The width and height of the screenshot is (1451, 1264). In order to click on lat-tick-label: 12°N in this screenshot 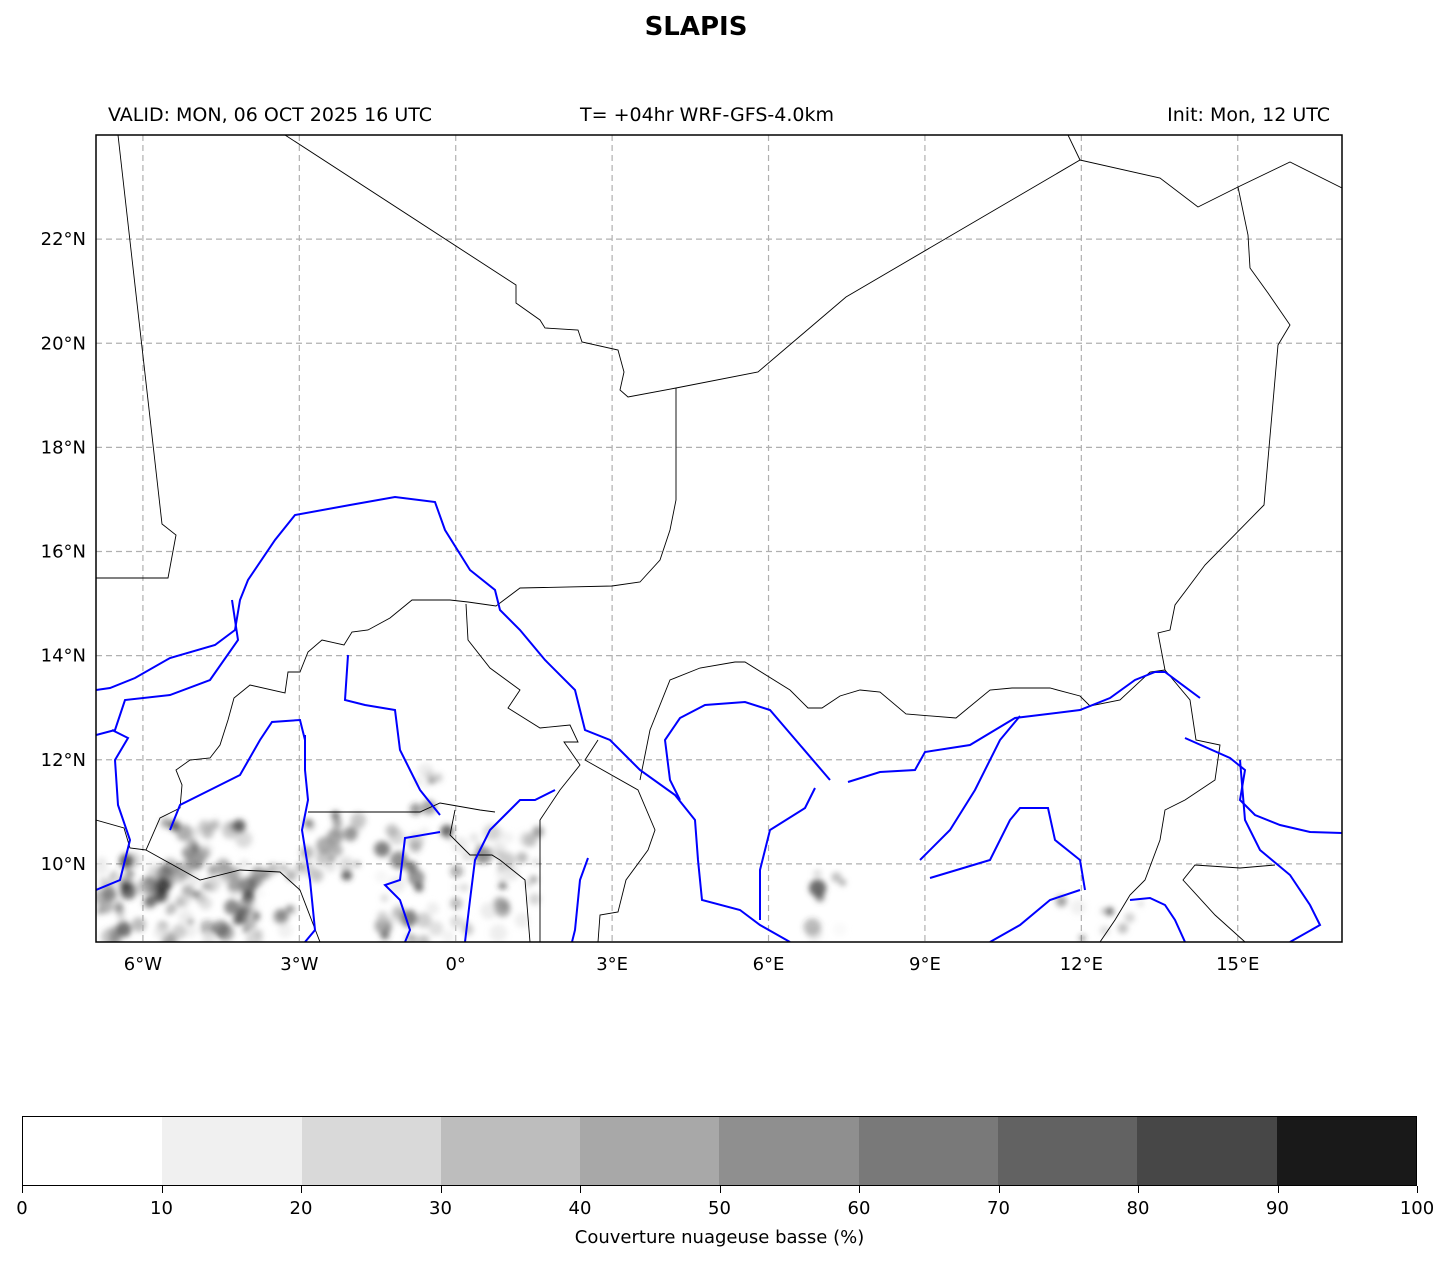, I will do `click(63, 760)`.